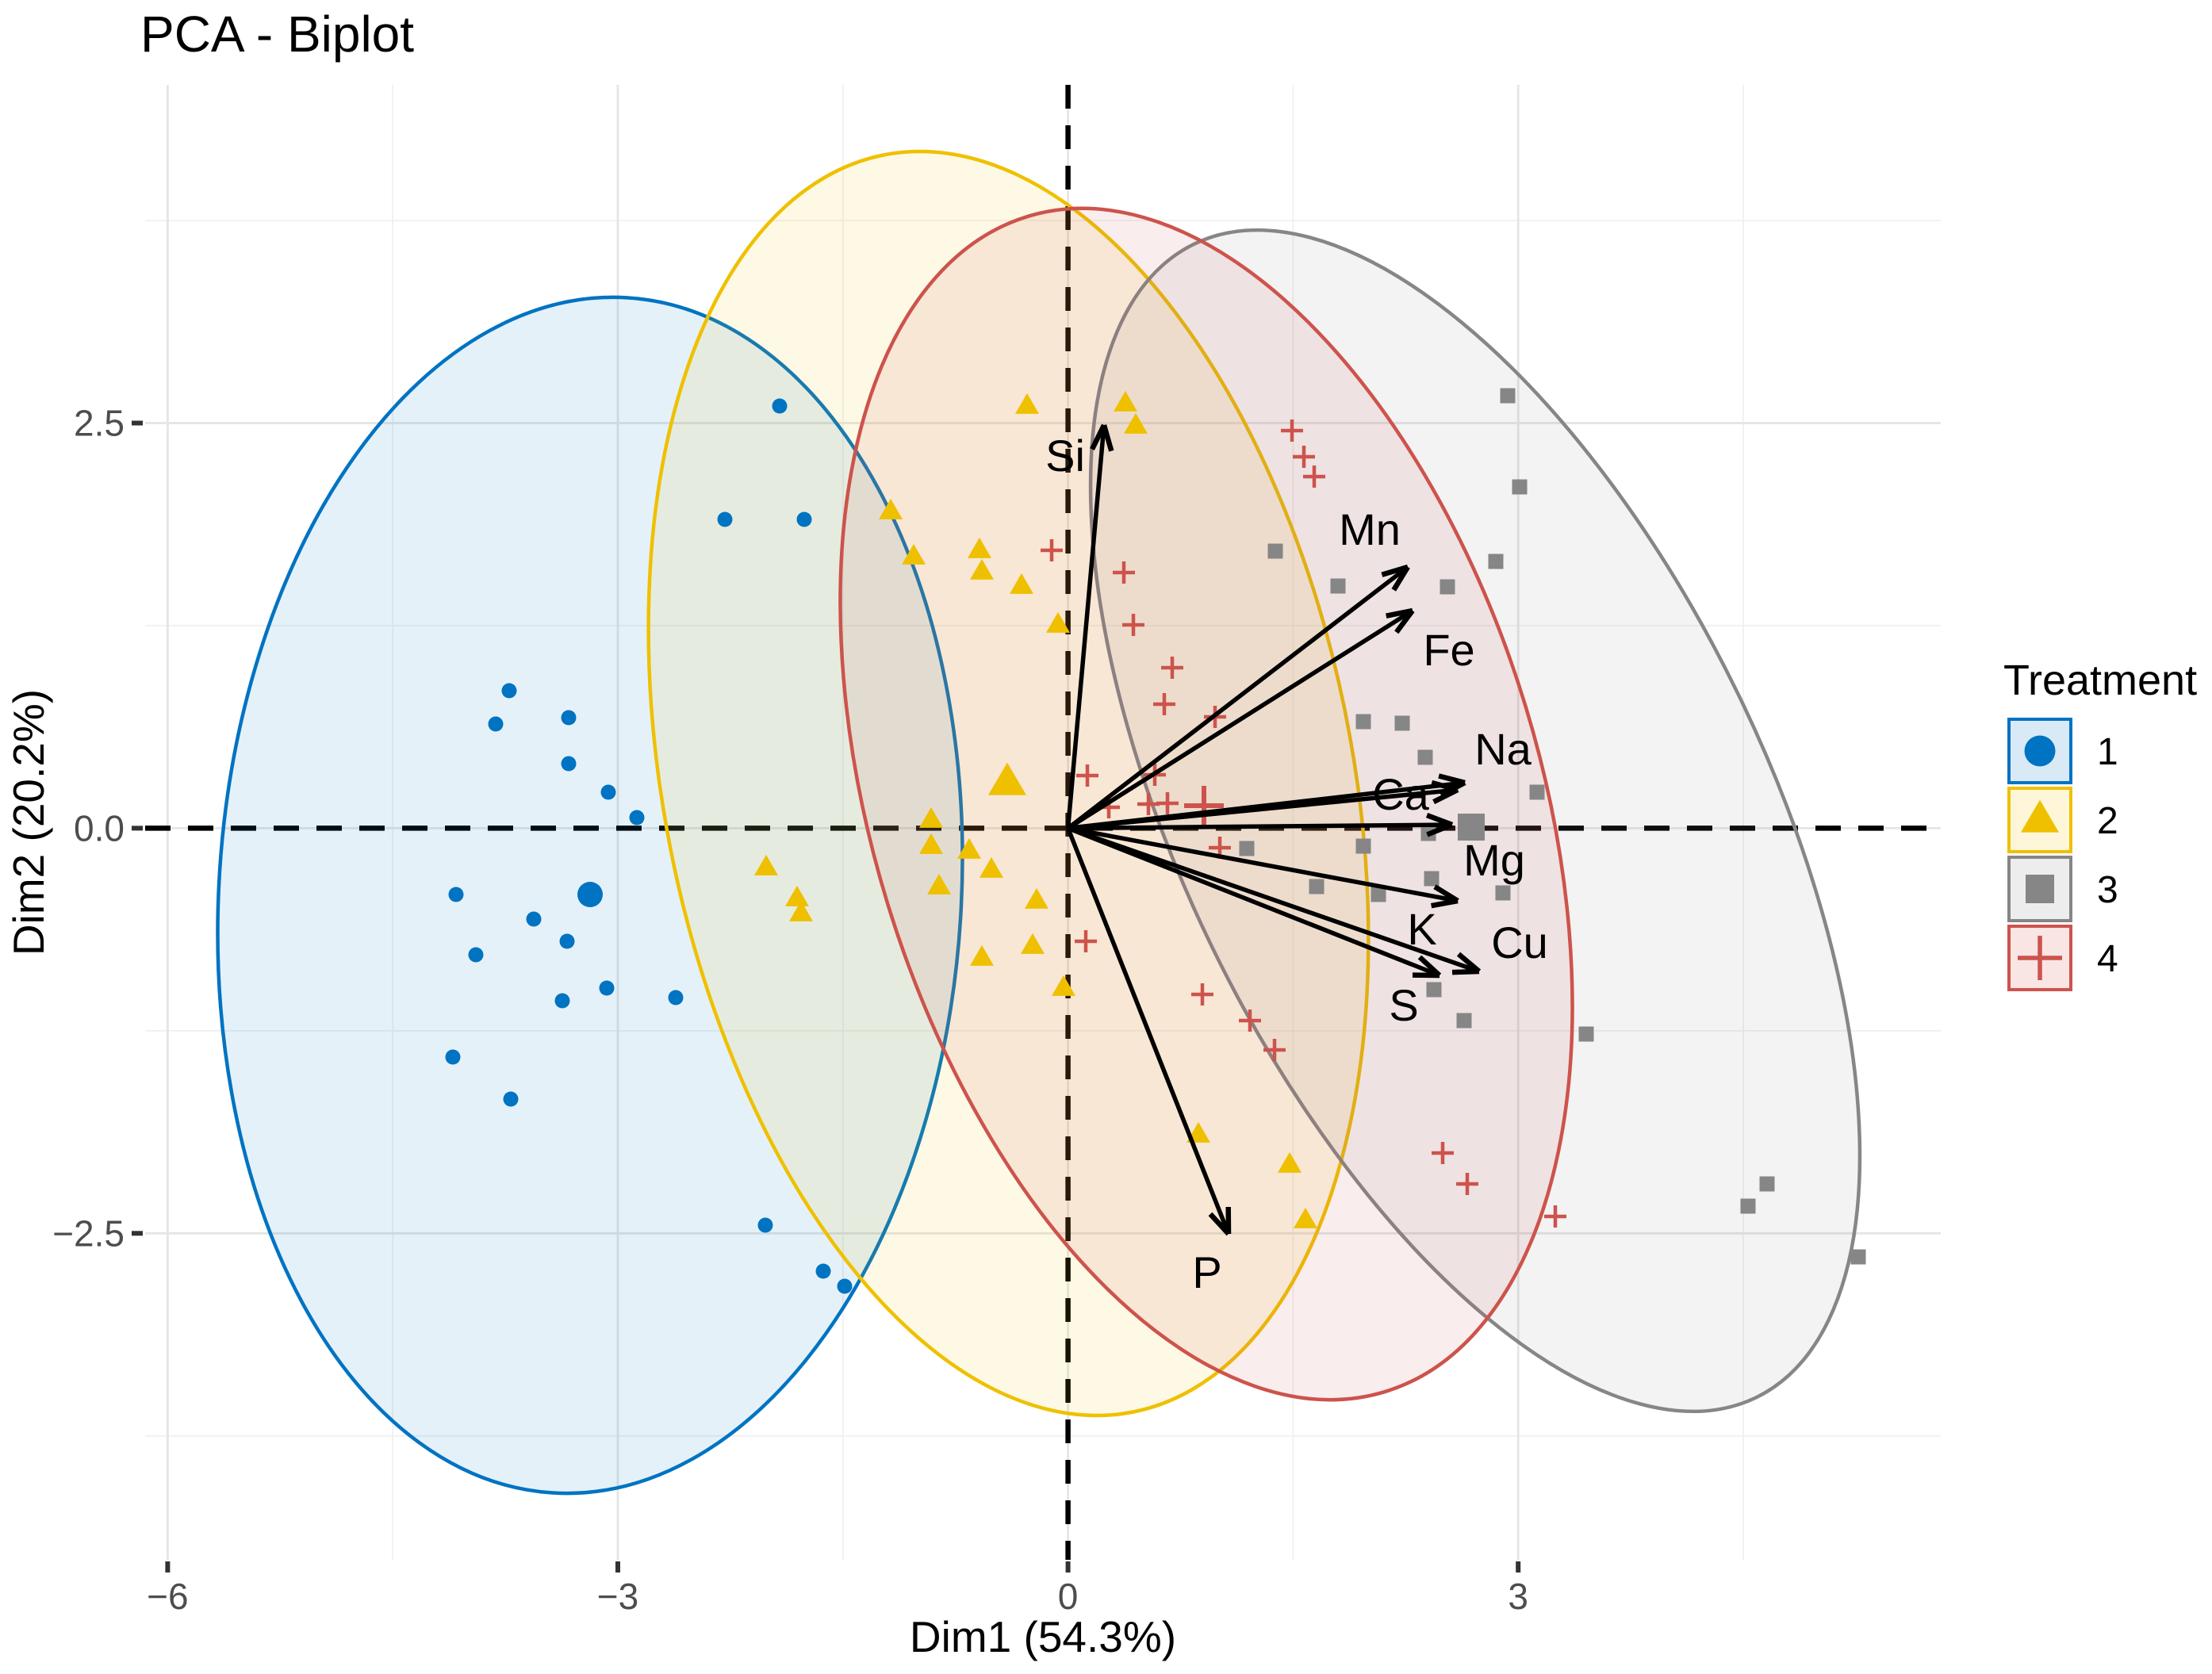  I want to click on svg-text: K, so click(1421, 929).